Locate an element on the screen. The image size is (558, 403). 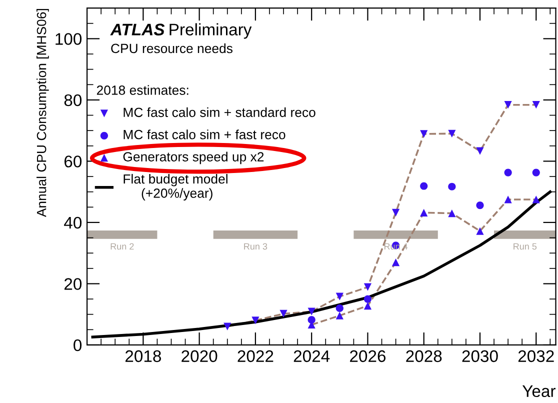
x-tick-label: 2018 is located at coordinates (143, 356).